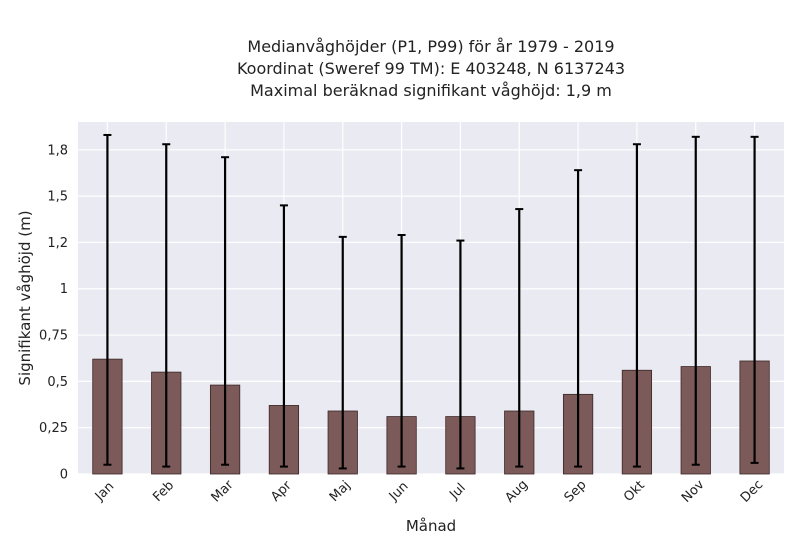 The height and width of the screenshot is (550, 800). Describe the element at coordinates (57, 197) in the screenshot. I see `y-tick-label: 1,5` at that location.